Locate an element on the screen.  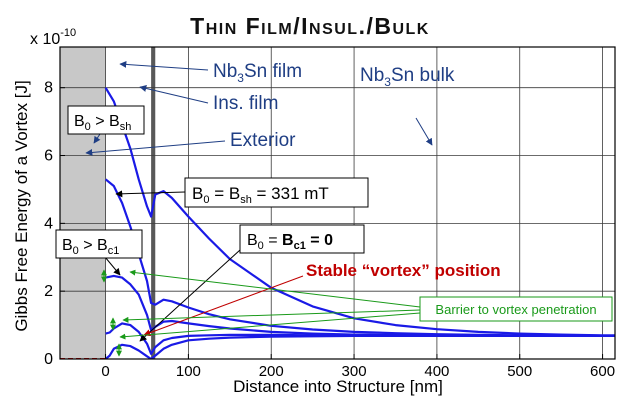
ins-film-label: Ins. film is located at coordinates (245, 103).